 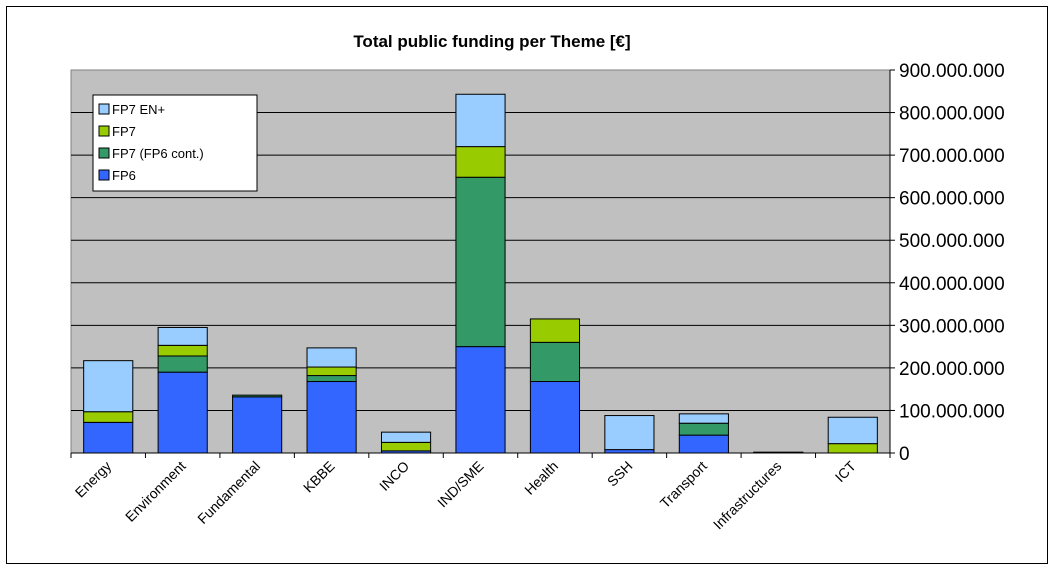 I want to click on y-tick-label: 400.000.000, so click(x=952, y=284).